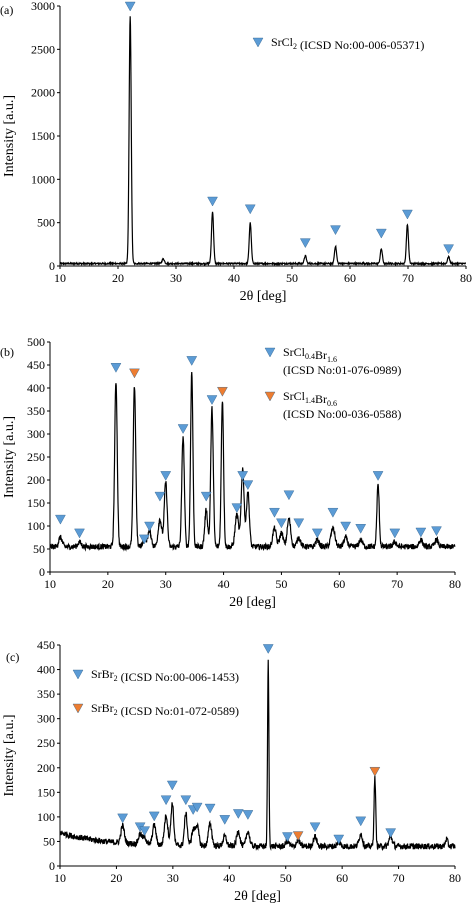  I want to click on panel1-y-tick-label: 2500, so click(43, 49).